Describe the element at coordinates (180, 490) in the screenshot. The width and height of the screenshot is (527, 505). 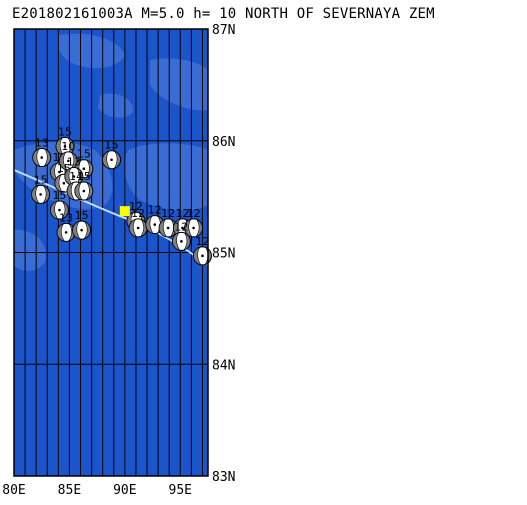
I see `longitude-label: 95E` at that location.